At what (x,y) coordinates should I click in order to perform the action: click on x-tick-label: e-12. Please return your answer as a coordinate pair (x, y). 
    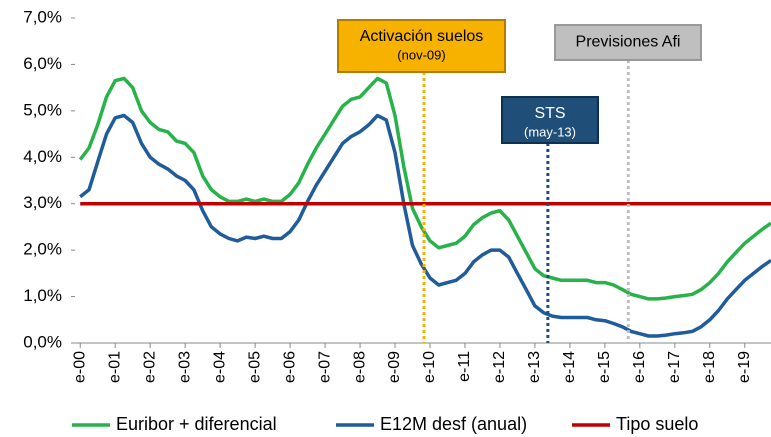
    Looking at the image, I should click on (499, 367).